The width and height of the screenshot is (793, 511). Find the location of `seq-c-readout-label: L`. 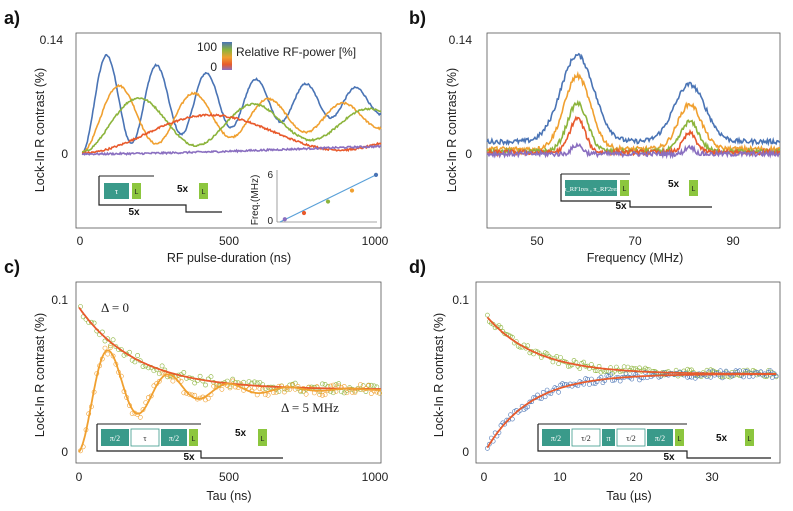

seq-c-readout-label: L is located at coordinates (194, 439).